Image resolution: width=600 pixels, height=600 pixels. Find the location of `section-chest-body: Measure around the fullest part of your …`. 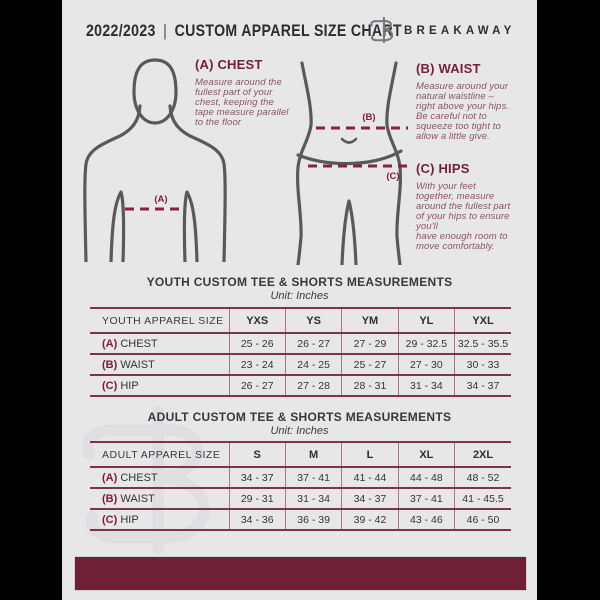

section-chest-body: Measure around the fullest part of your … is located at coordinates (242, 102).